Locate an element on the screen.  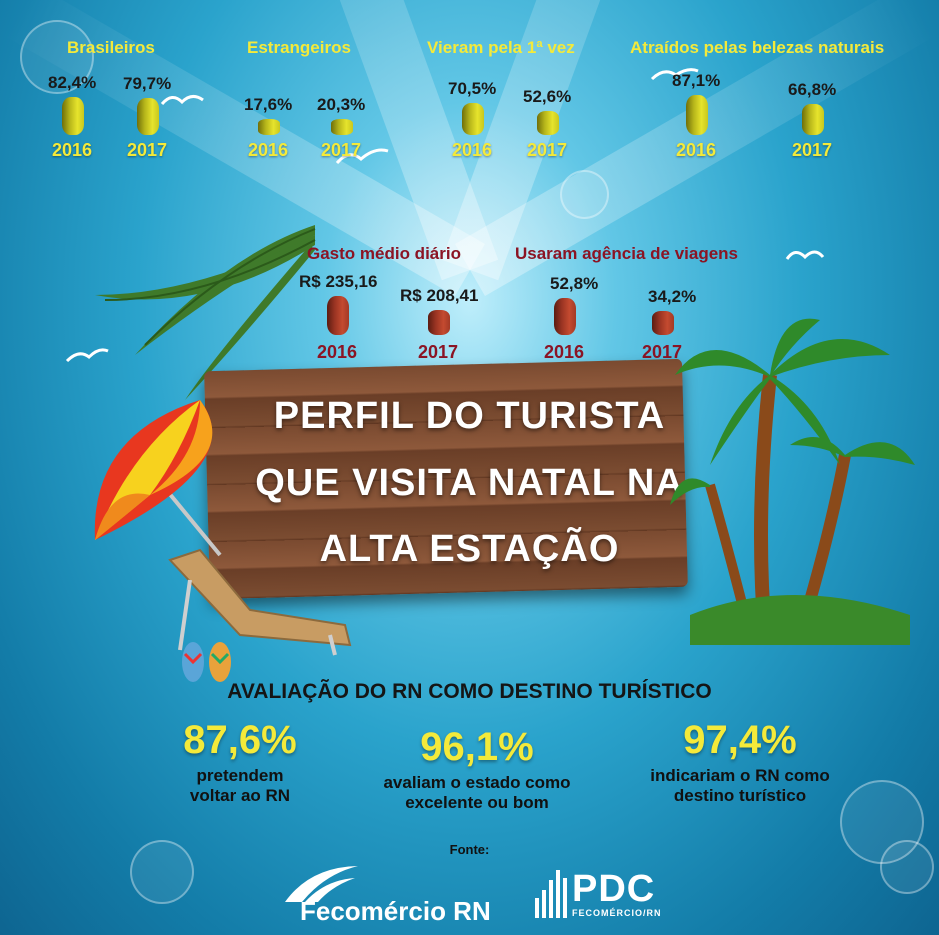
palm-leaves-icon is located at coordinates (205, 312).